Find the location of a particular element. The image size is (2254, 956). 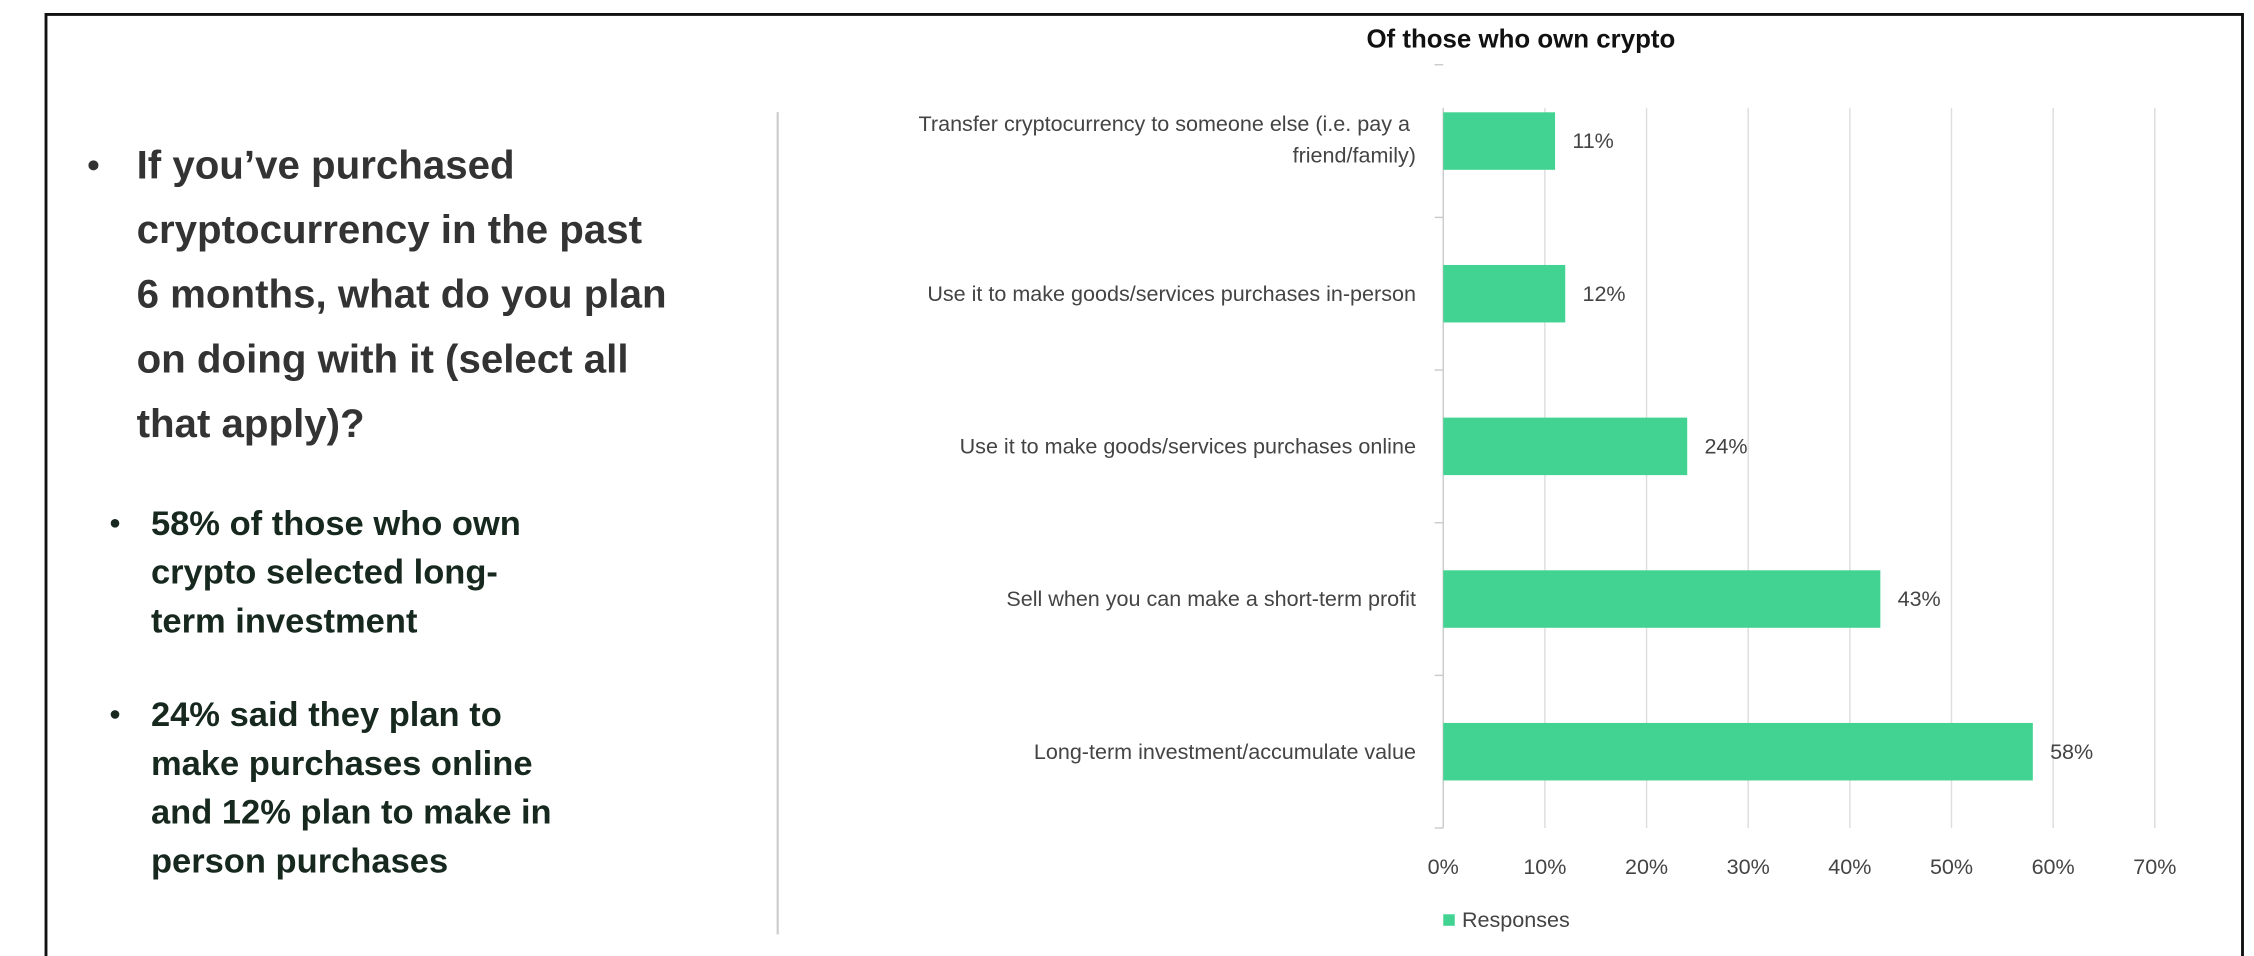

finding-line: term investment is located at coordinates (284, 622).